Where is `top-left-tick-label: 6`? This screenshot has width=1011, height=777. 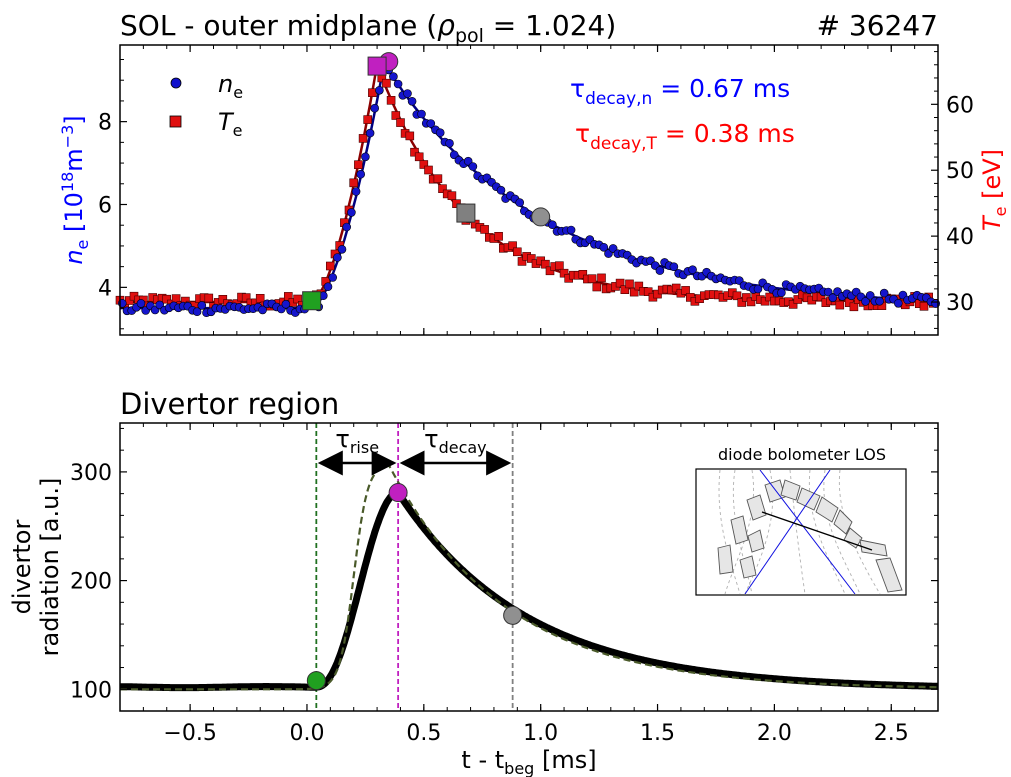
top-left-tick-label: 6 is located at coordinates (105, 206).